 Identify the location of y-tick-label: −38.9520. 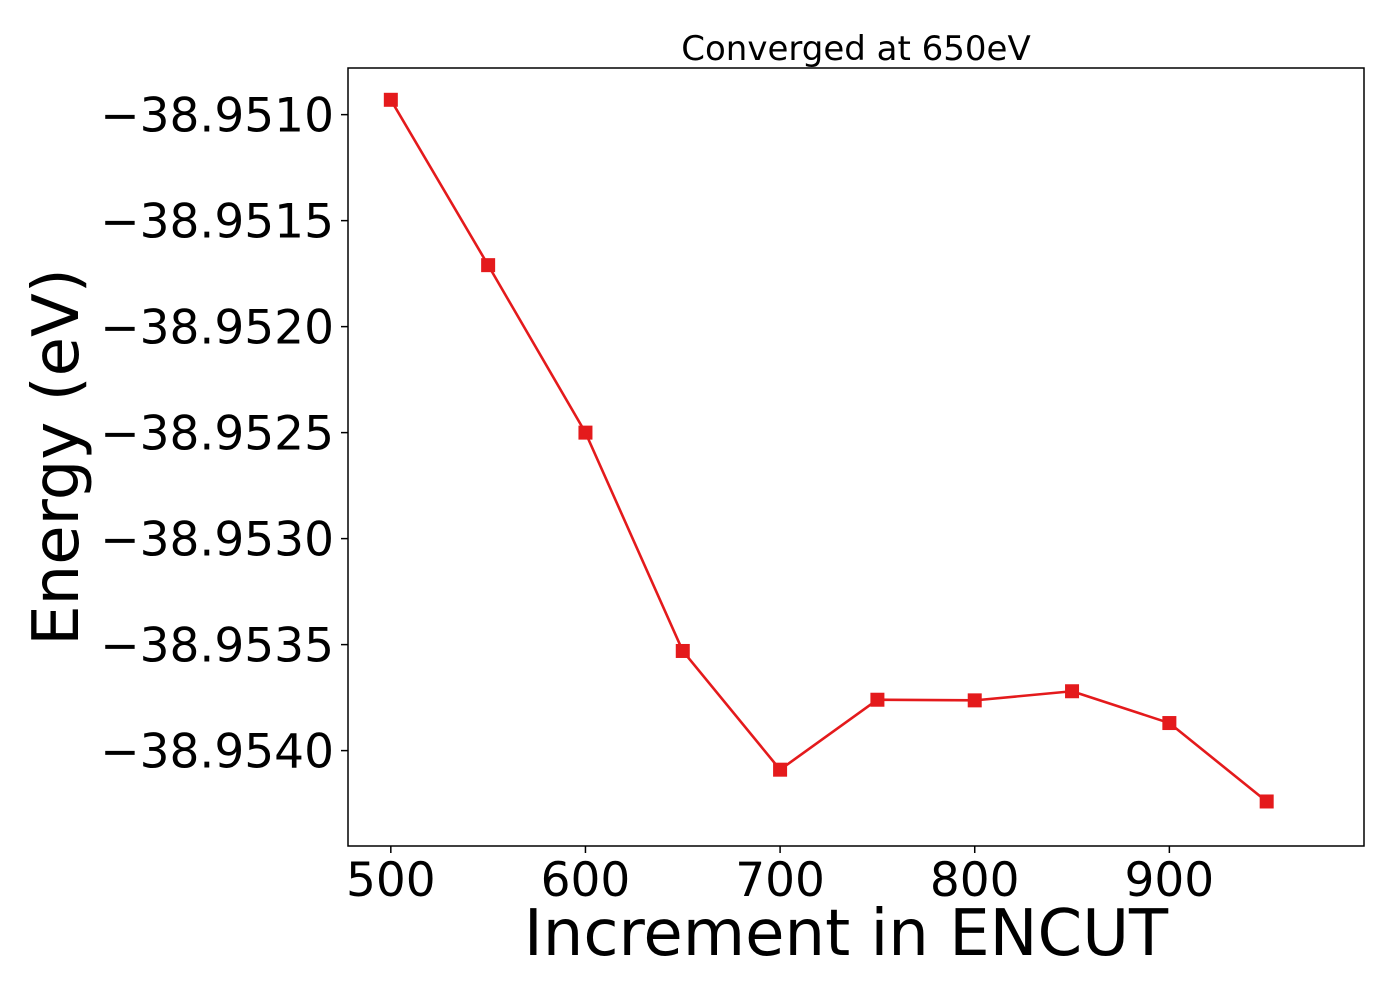
(217, 328).